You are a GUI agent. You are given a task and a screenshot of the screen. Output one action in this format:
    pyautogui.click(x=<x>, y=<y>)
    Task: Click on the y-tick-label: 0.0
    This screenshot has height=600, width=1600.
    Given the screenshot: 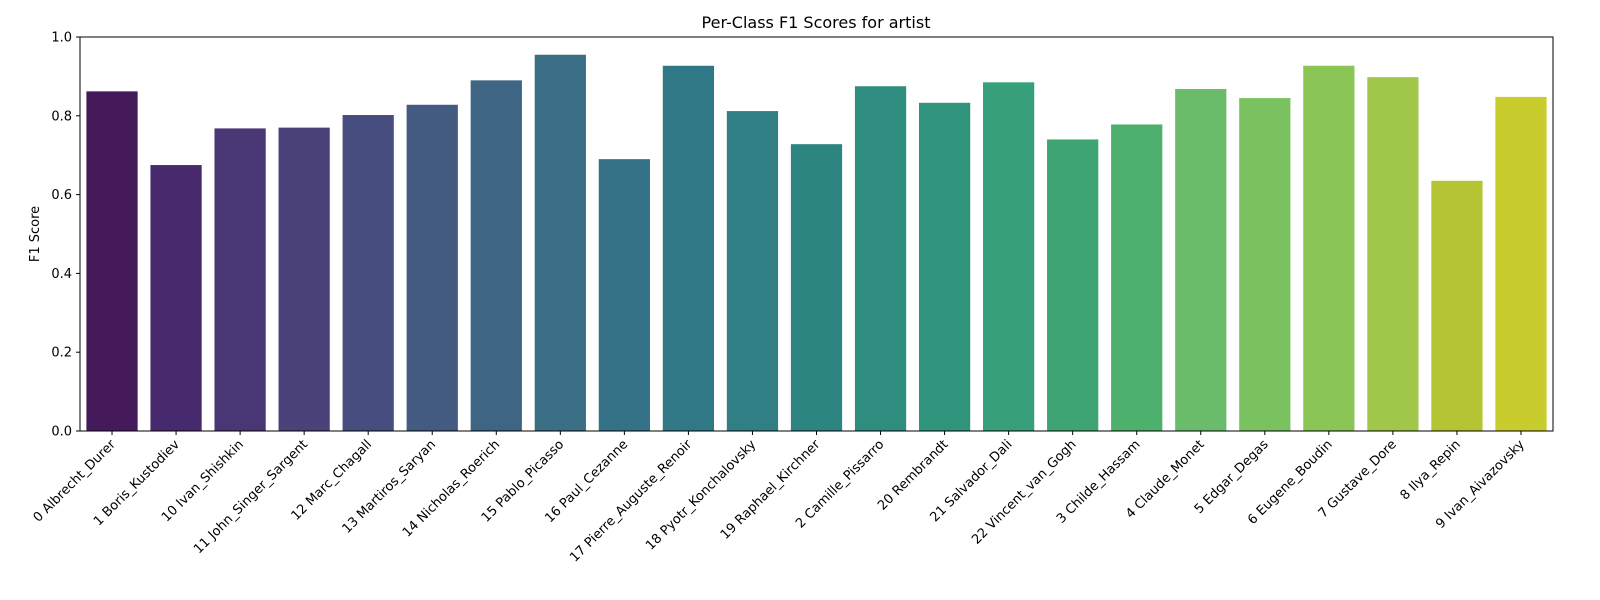 What is the action you would take?
    pyautogui.click(x=61, y=432)
    